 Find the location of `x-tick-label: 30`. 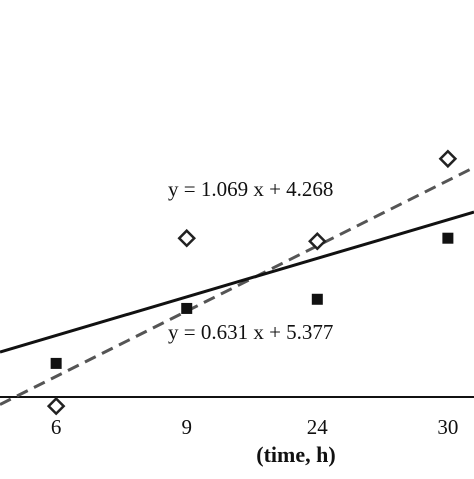

x-tick-label: 30 is located at coordinates (447, 427).